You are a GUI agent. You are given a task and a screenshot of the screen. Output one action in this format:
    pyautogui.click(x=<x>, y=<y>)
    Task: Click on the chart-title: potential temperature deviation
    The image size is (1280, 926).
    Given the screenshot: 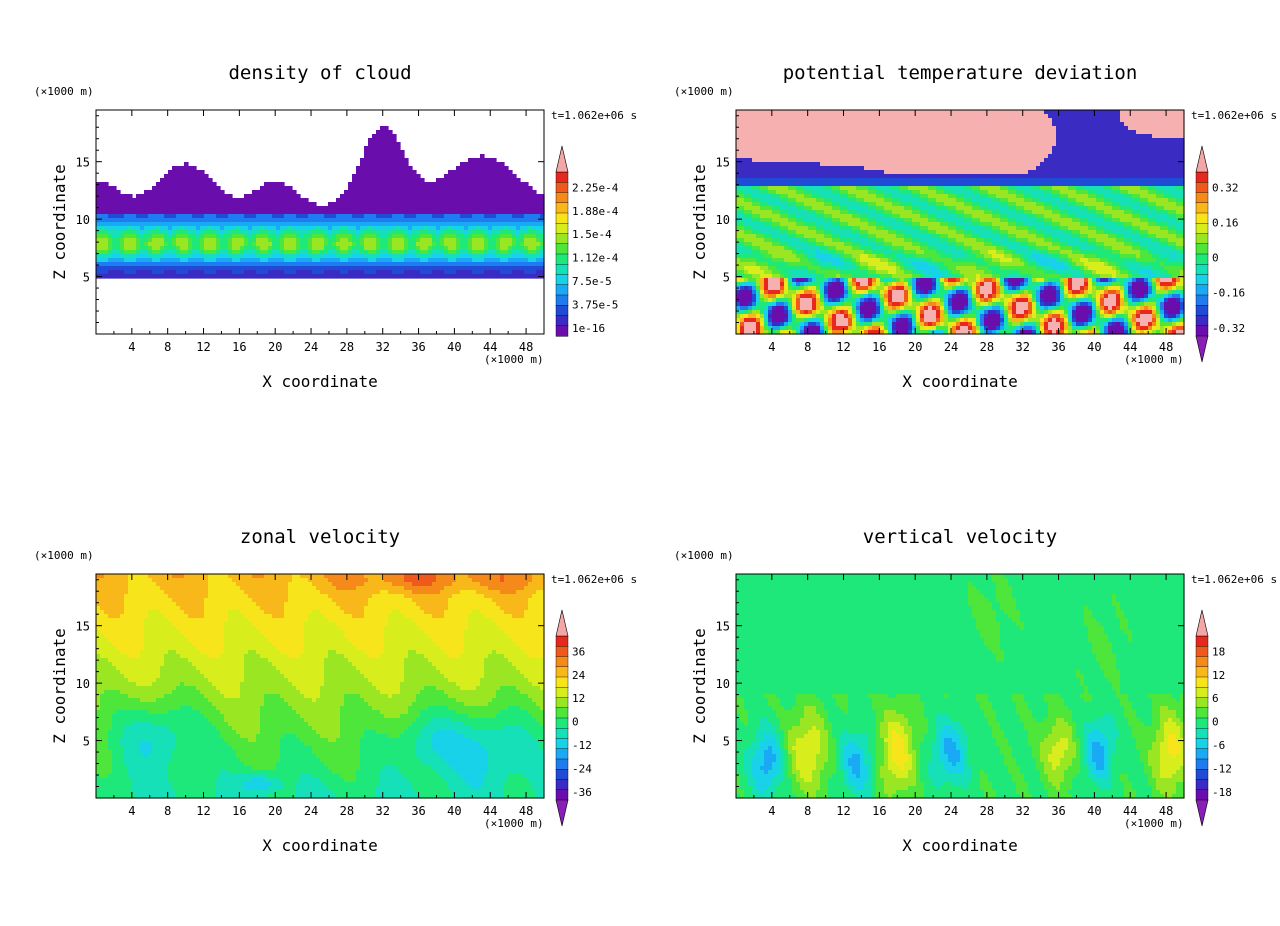 What is the action you would take?
    pyautogui.click(x=960, y=73)
    